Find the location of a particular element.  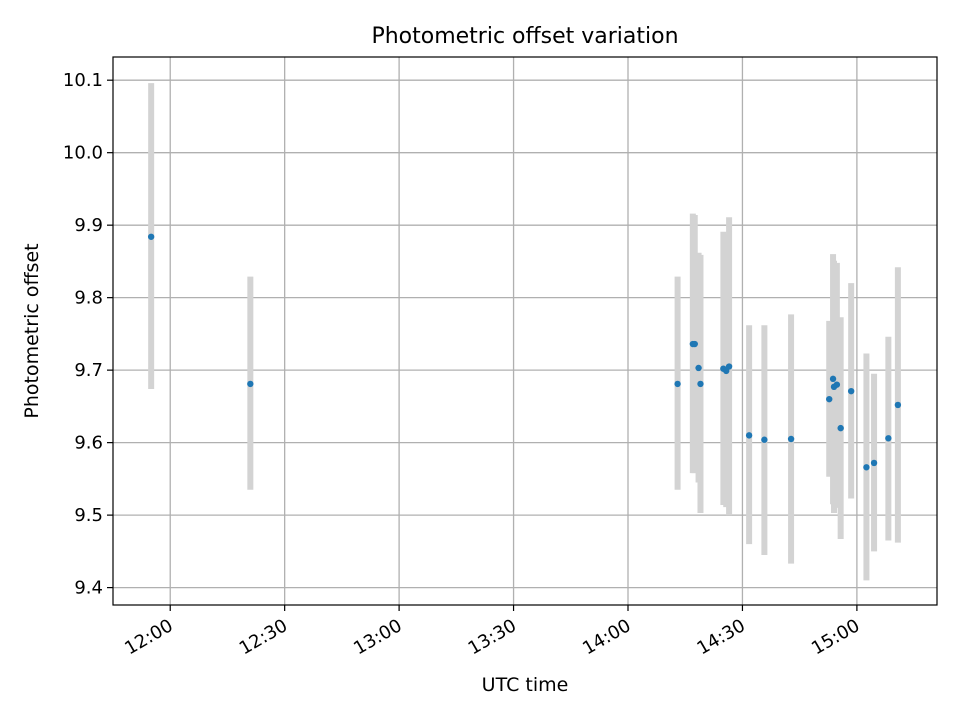

x-tick-label: 12:00 is located at coordinates (148, 637).